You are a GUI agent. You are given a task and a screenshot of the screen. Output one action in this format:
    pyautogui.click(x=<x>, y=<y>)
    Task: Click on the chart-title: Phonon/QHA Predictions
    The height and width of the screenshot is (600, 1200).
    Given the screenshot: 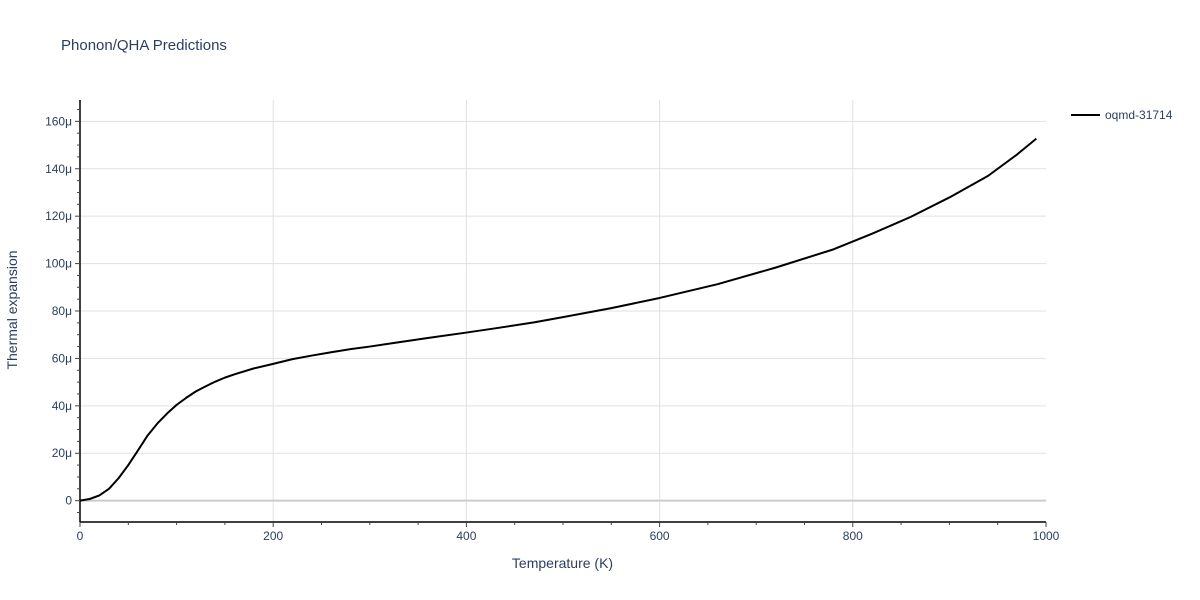 What is the action you would take?
    pyautogui.click(x=144, y=45)
    